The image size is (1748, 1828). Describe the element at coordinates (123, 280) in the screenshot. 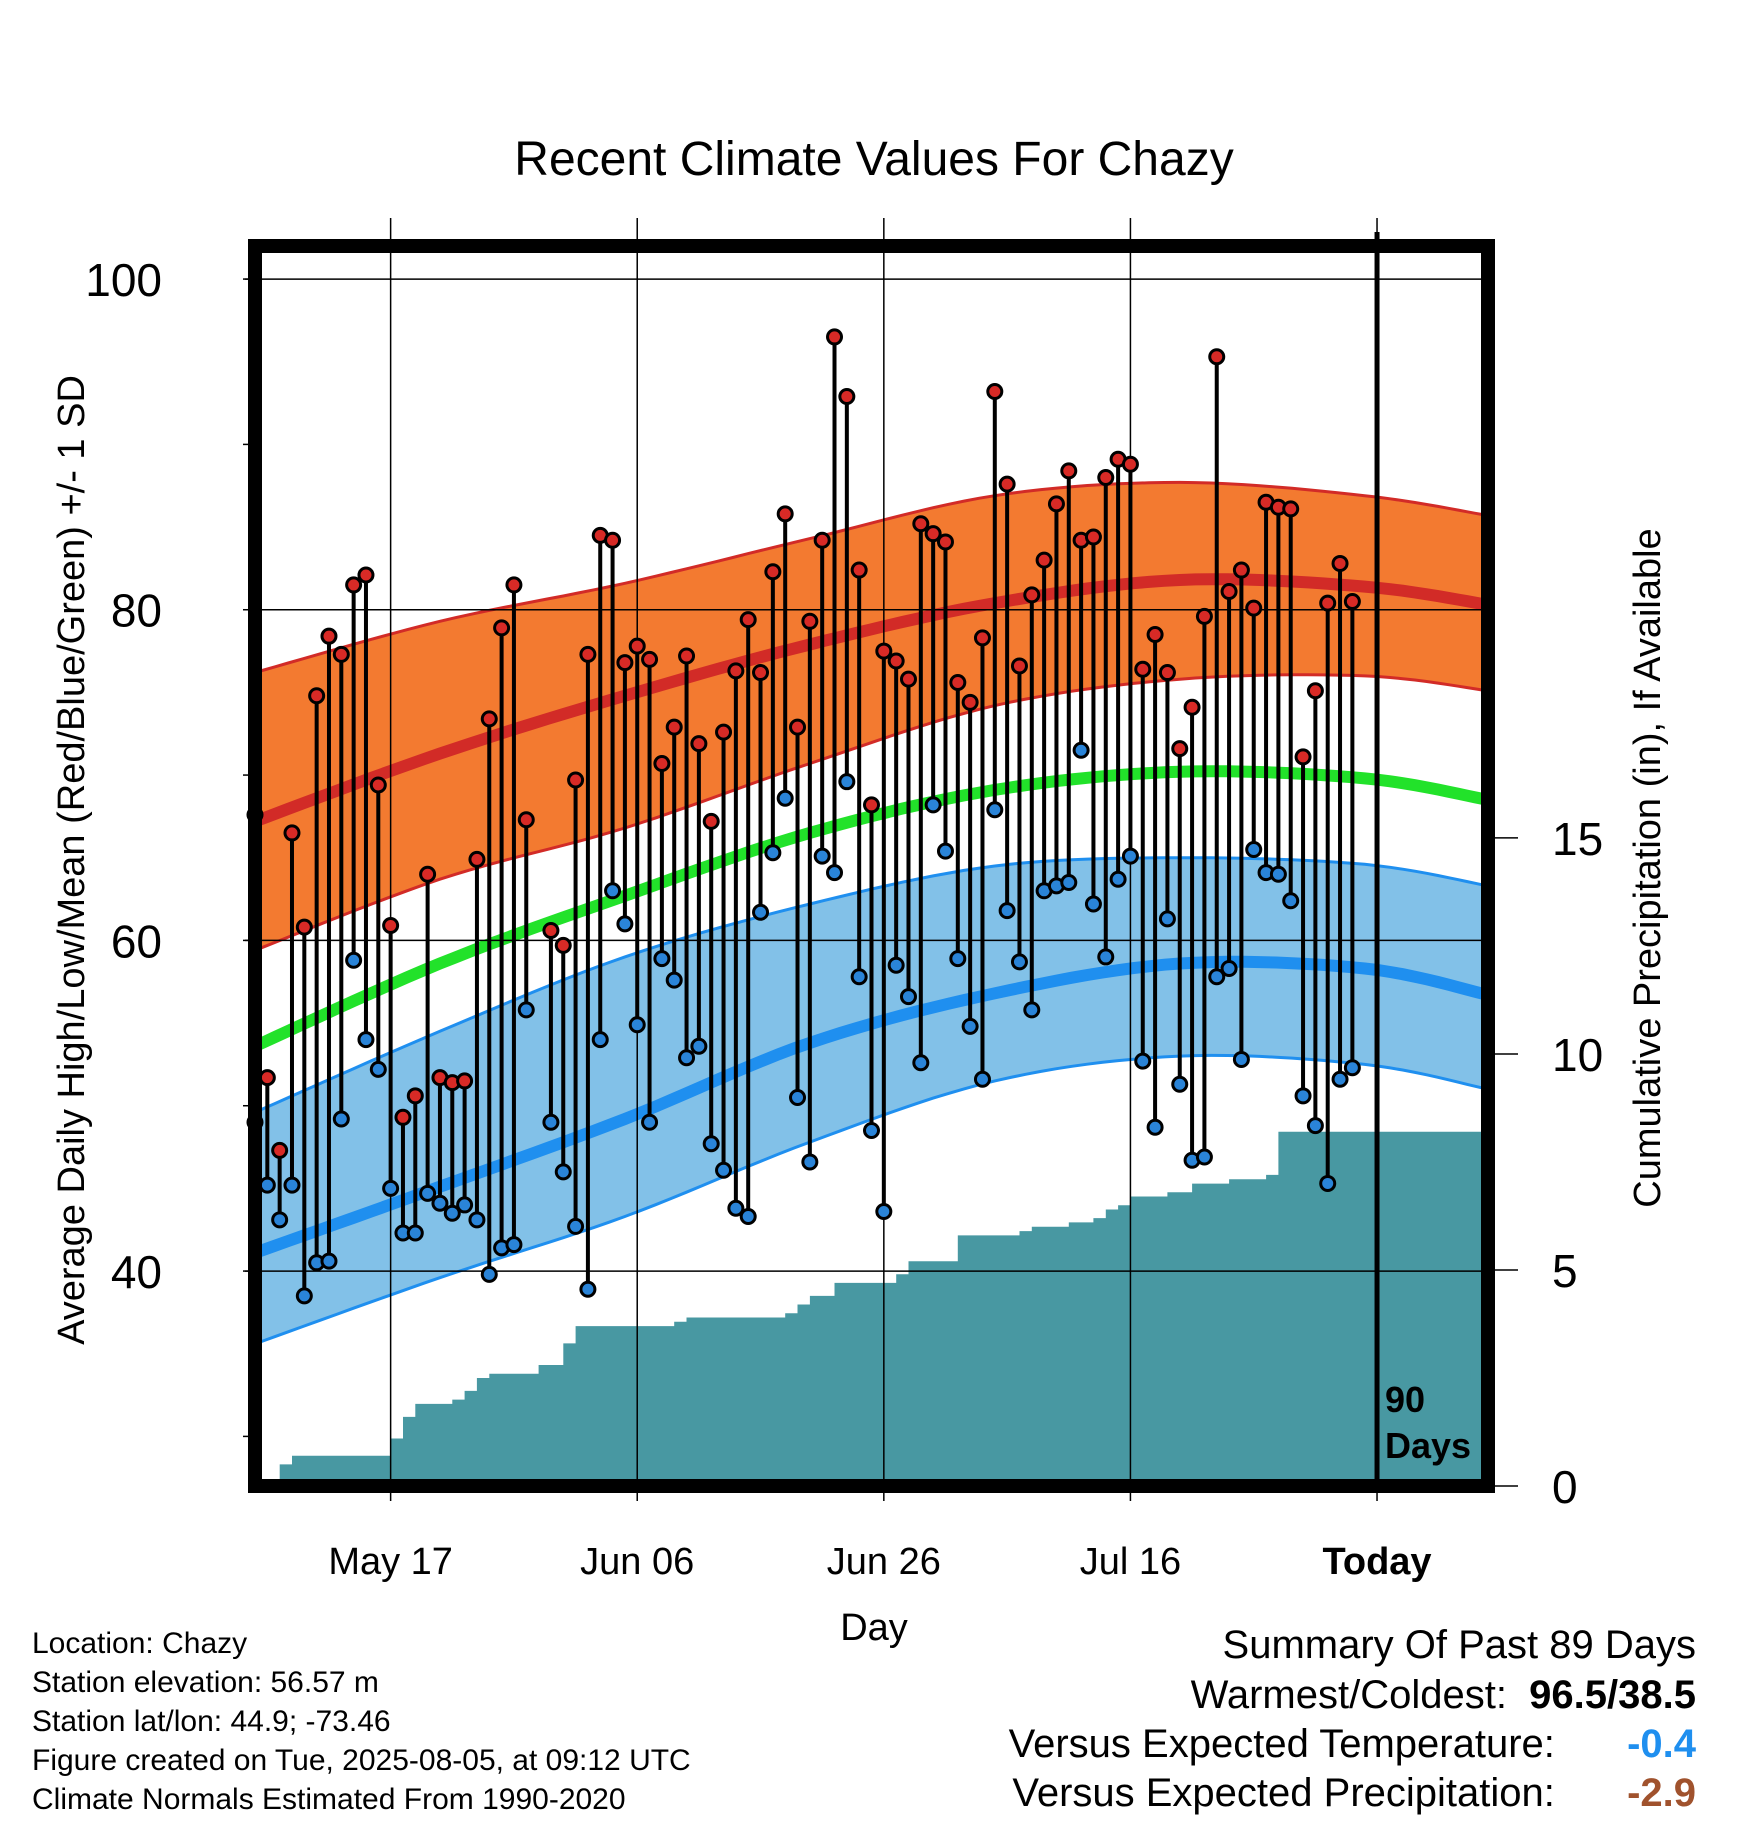

I see `y-tick-label: 100` at that location.